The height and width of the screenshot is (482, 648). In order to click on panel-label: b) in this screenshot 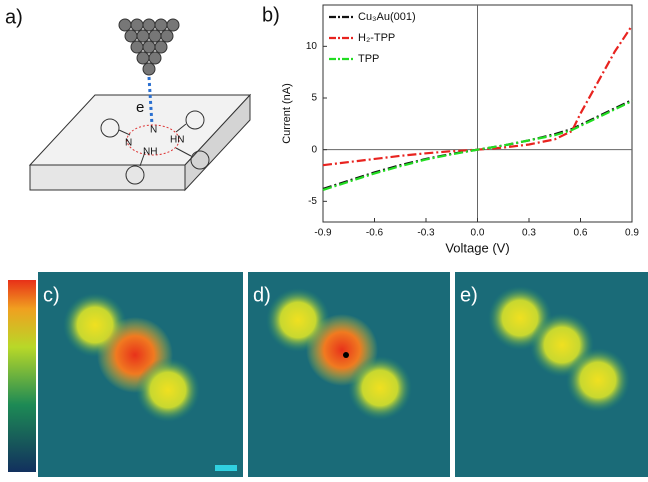, I will do `click(271, 15)`.